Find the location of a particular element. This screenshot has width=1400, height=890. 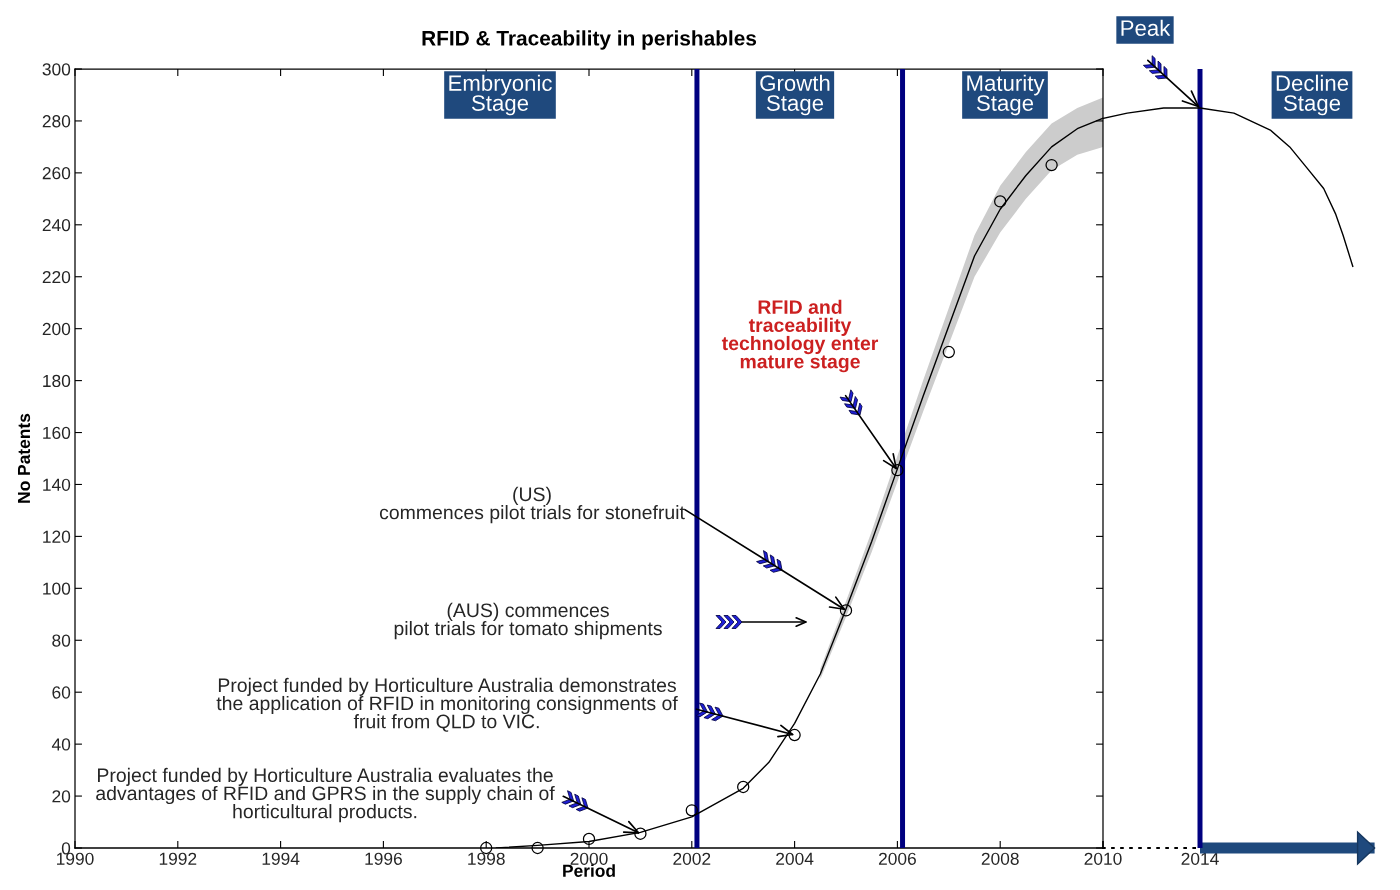

y-axis-title: No Patents is located at coordinates (24, 458).